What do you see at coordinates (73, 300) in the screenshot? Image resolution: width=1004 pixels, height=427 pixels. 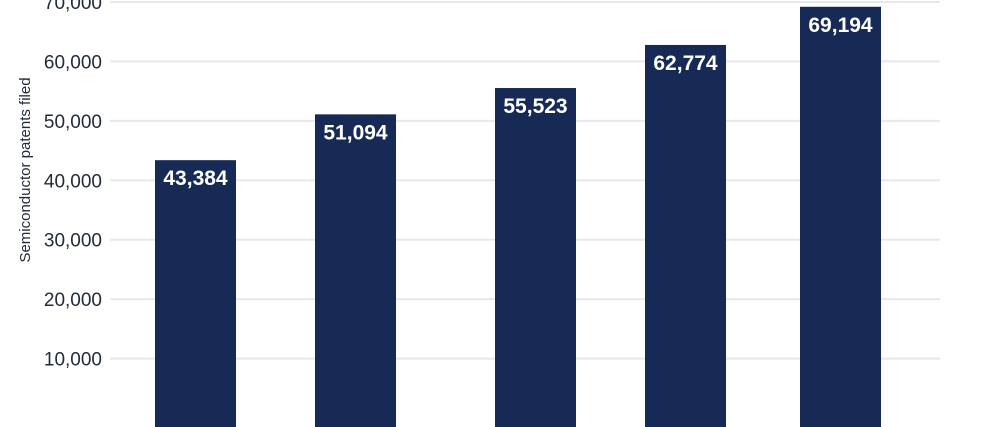 I see `y-tick-label: 20,000` at bounding box center [73, 300].